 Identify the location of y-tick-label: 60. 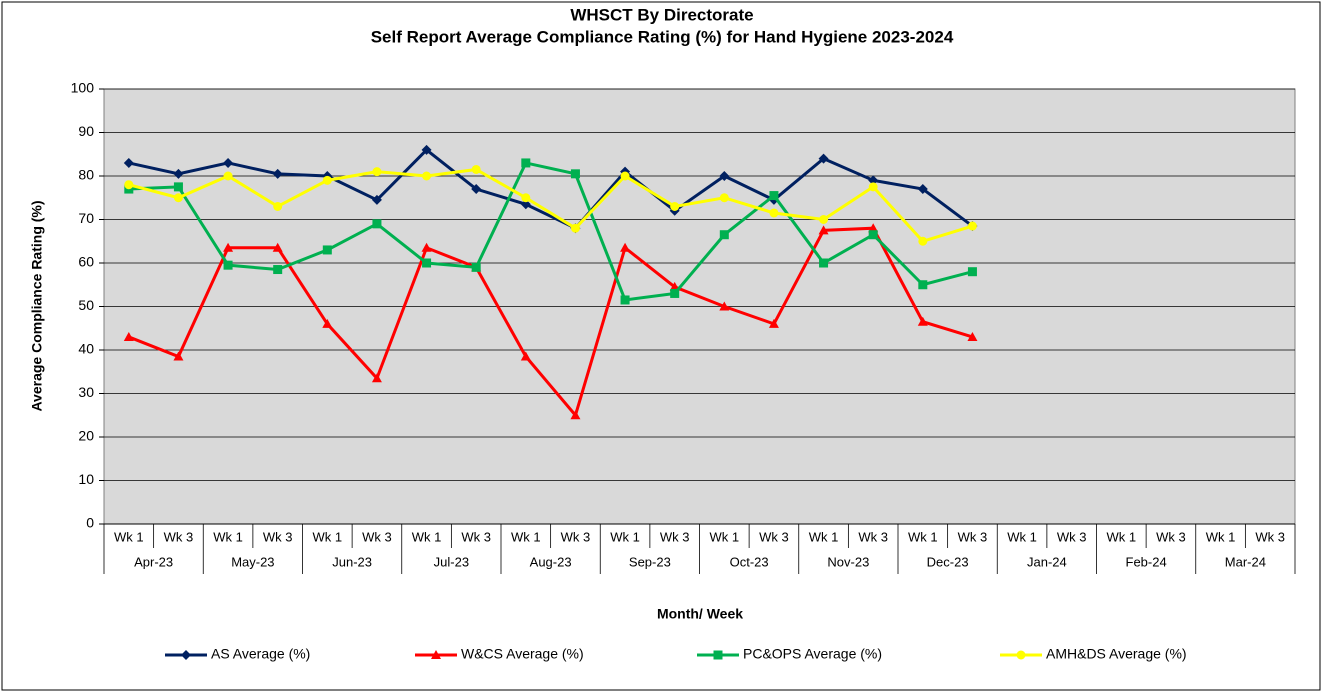
(86, 262).